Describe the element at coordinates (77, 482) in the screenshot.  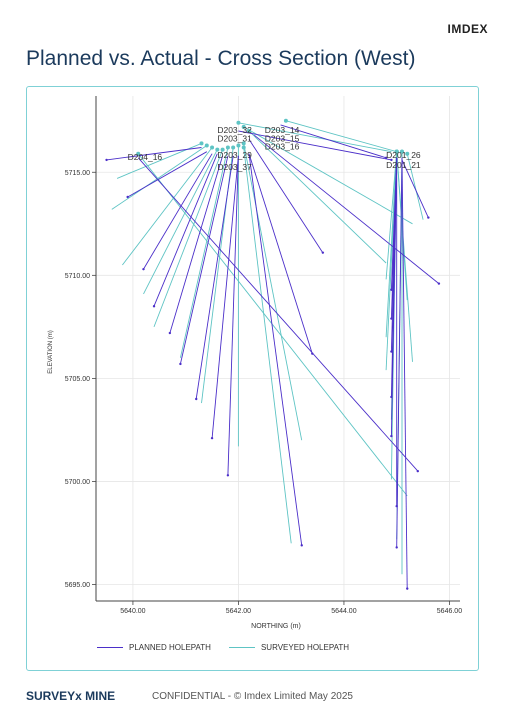
I see `y-tick-label: 5700.00` at that location.